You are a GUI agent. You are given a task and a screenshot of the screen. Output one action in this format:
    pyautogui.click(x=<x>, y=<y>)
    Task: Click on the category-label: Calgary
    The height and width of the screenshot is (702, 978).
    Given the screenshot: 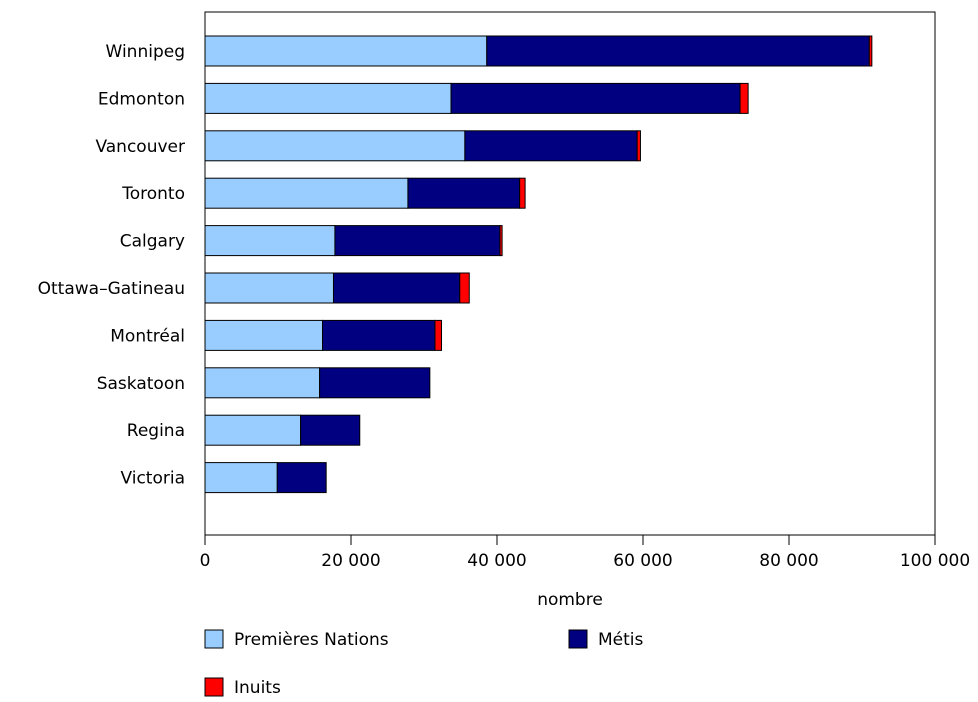 What is the action you would take?
    pyautogui.click(x=152, y=242)
    